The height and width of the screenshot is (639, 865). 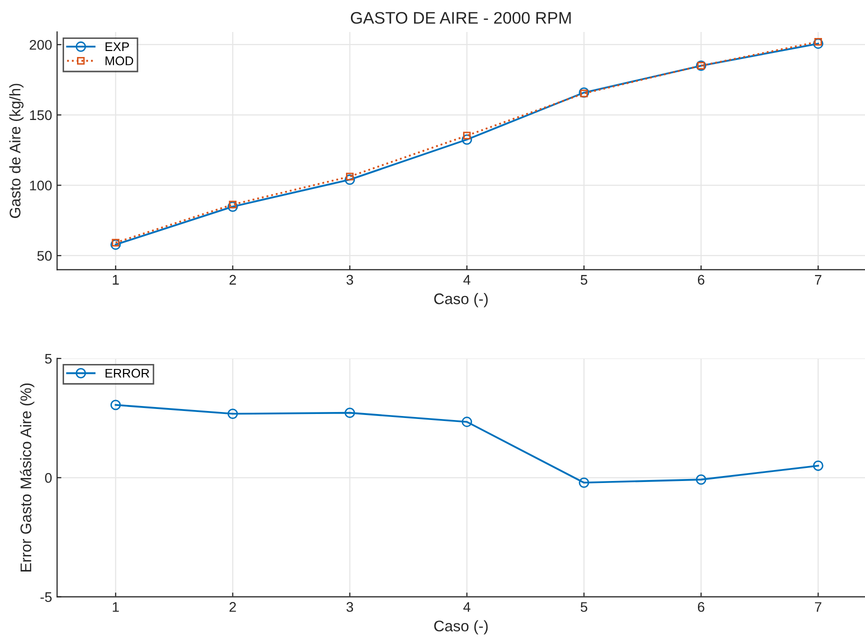 I want to click on legend-label: MOD, so click(x=120, y=61).